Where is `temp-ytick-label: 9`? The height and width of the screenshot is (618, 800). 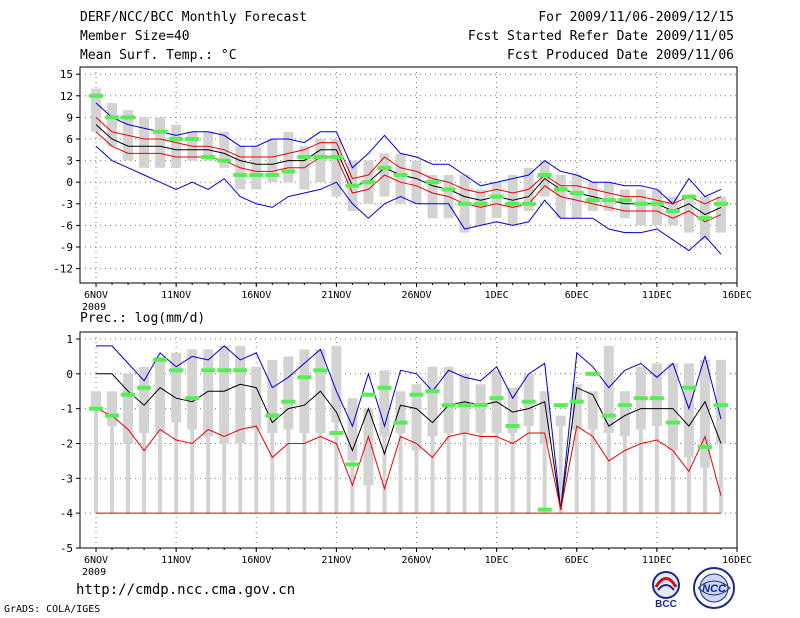 temp-ytick-label: 9 is located at coordinates (69, 117).